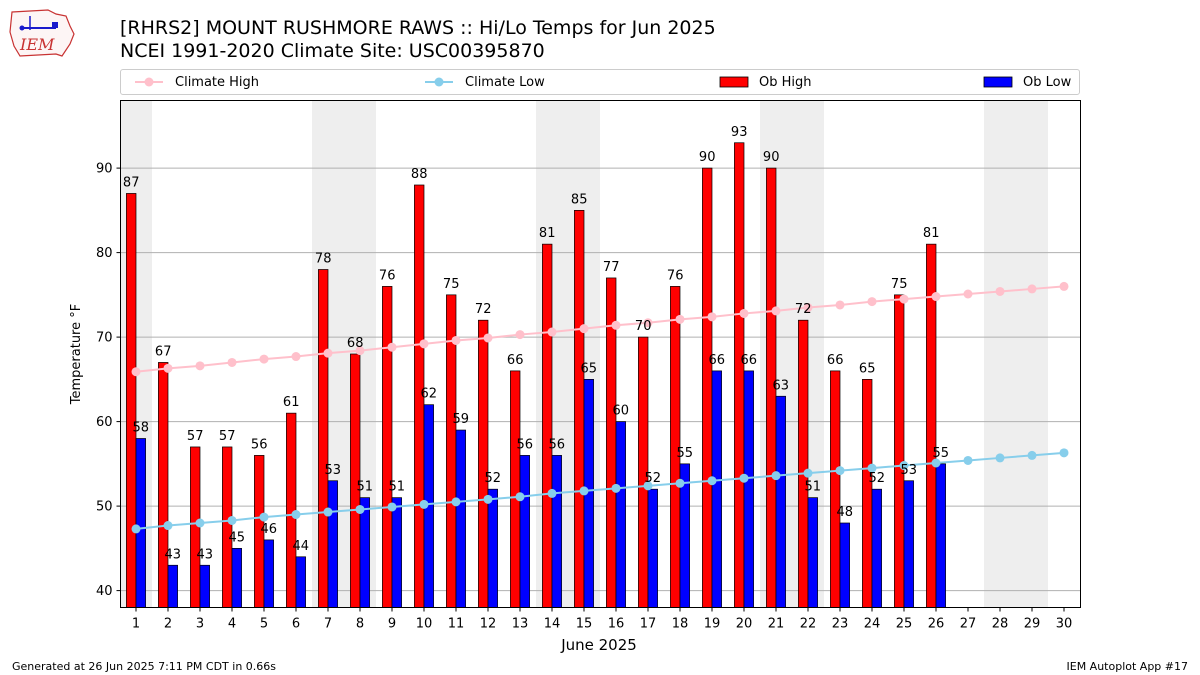  Describe the element at coordinates (600, 329) in the screenshot. I see `line-climate-high` at that location.